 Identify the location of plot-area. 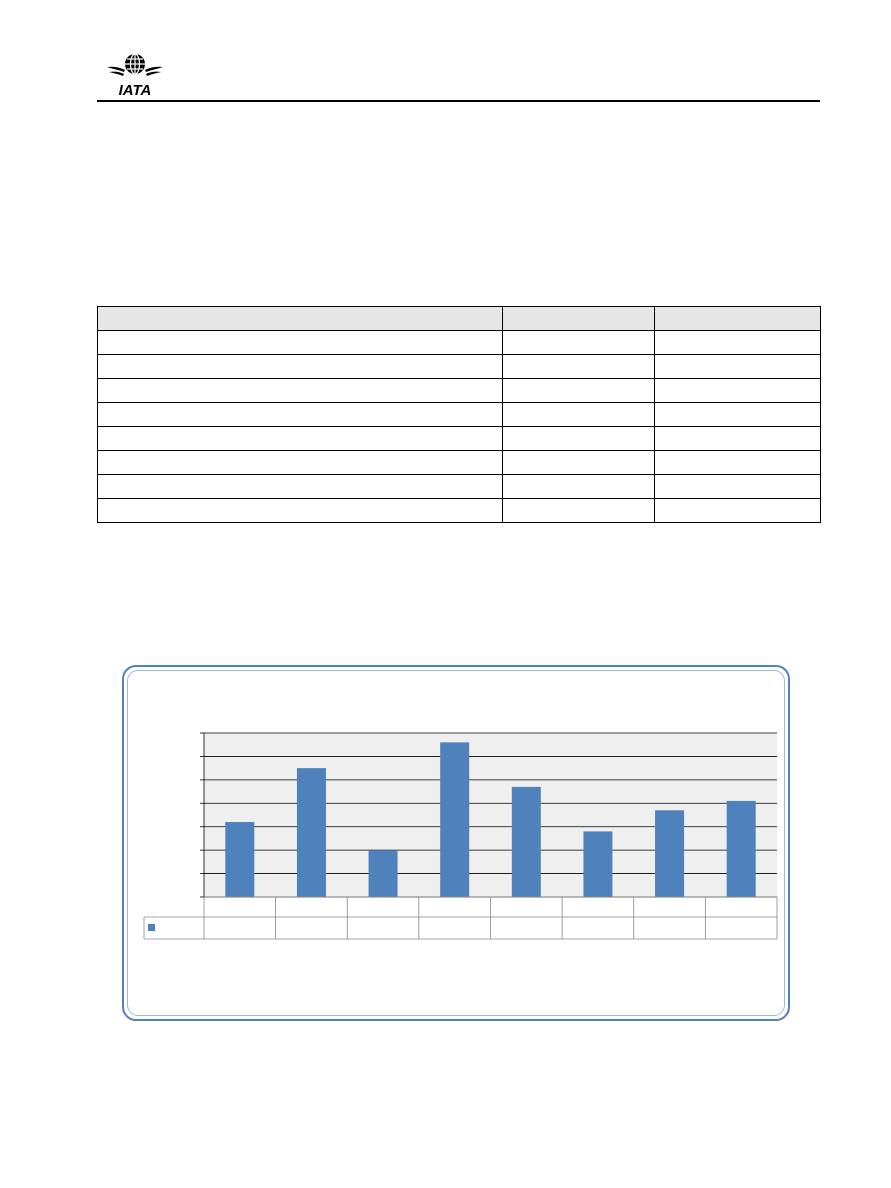
(490, 815).